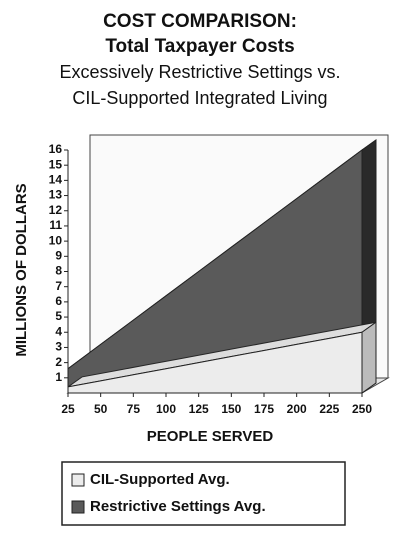 This screenshot has height=534, width=400. Describe the element at coordinates (56, 240) in the screenshot. I see `y-tick-label: 10` at that location.